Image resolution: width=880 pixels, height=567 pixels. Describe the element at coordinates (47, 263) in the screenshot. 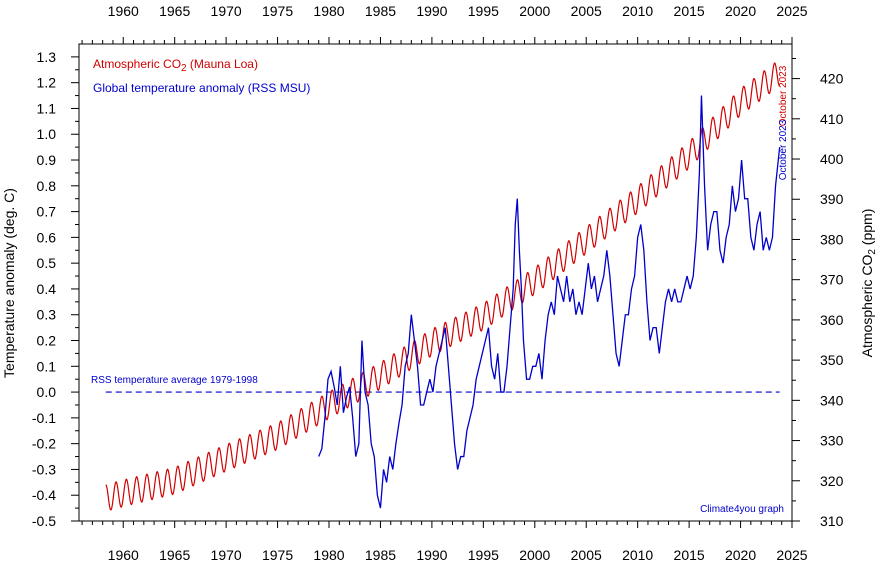

I see `y-left-tick-label: 0.5` at that location.